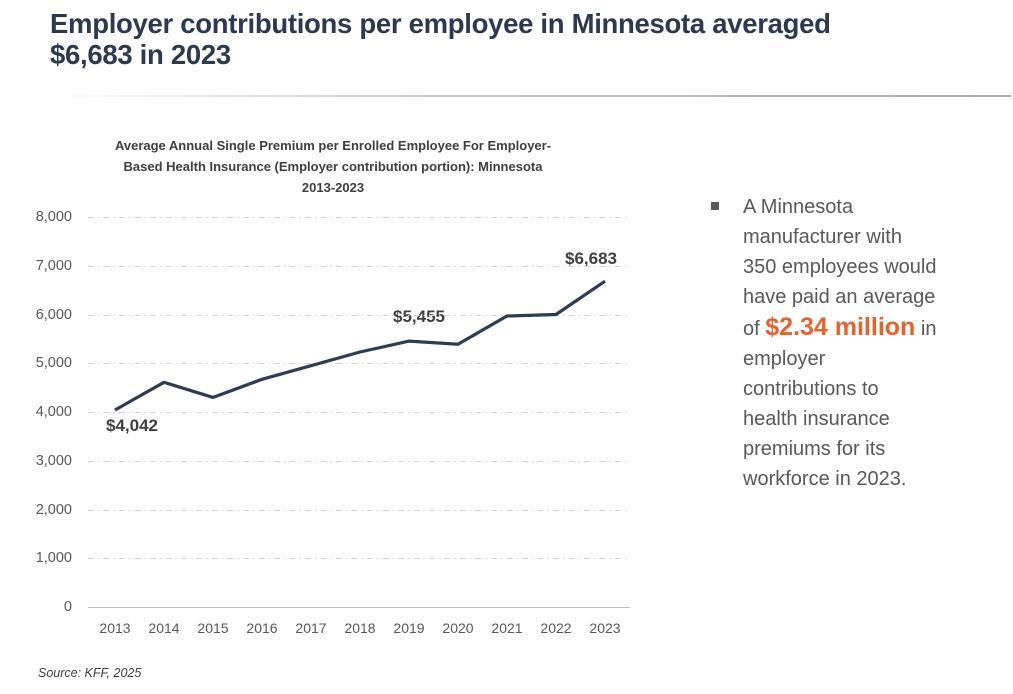 The image size is (1013, 694). What do you see at coordinates (359, 607) in the screenshot?
I see `x-axis-line` at bounding box center [359, 607].